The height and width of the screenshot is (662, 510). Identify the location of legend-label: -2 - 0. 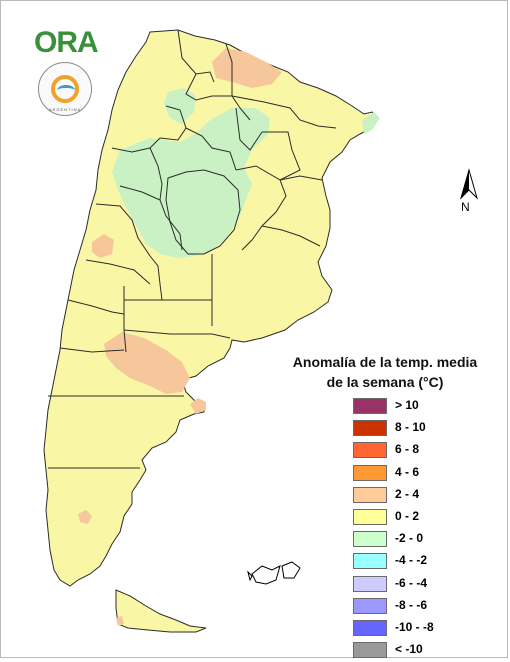
(409, 538).